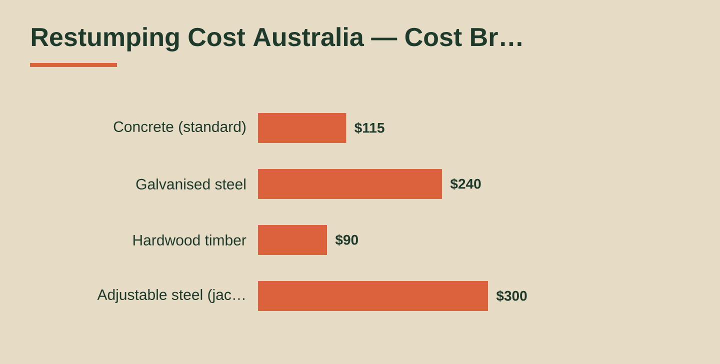  What do you see at coordinates (465, 184) in the screenshot?
I see `data-label: $240` at bounding box center [465, 184].